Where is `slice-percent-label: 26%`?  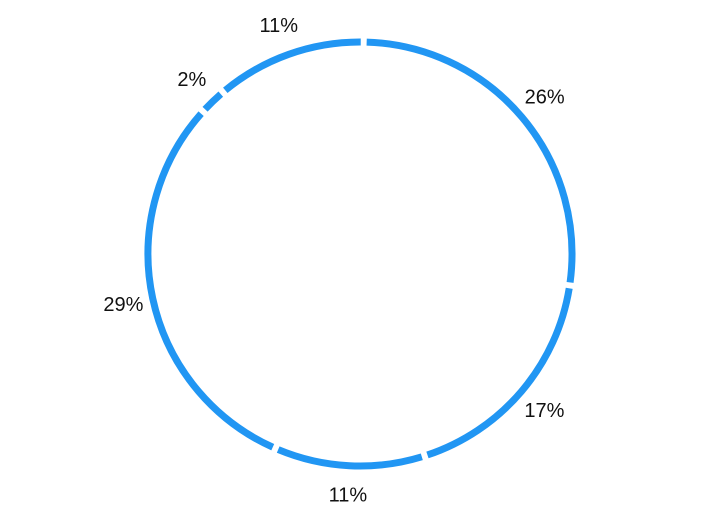
slice-percent-label: 26% is located at coordinates (545, 98).